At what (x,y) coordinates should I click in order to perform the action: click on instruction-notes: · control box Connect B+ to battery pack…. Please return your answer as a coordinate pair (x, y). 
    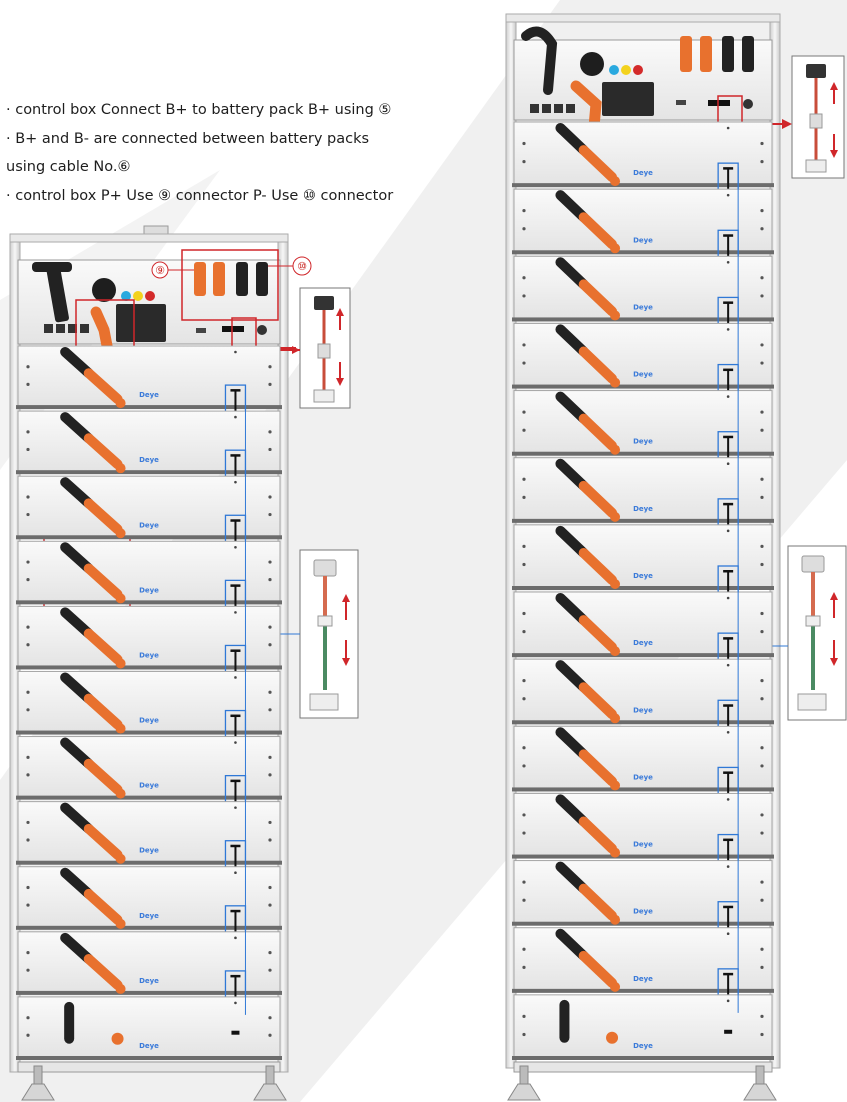
    Looking at the image, I should click on (236, 153).